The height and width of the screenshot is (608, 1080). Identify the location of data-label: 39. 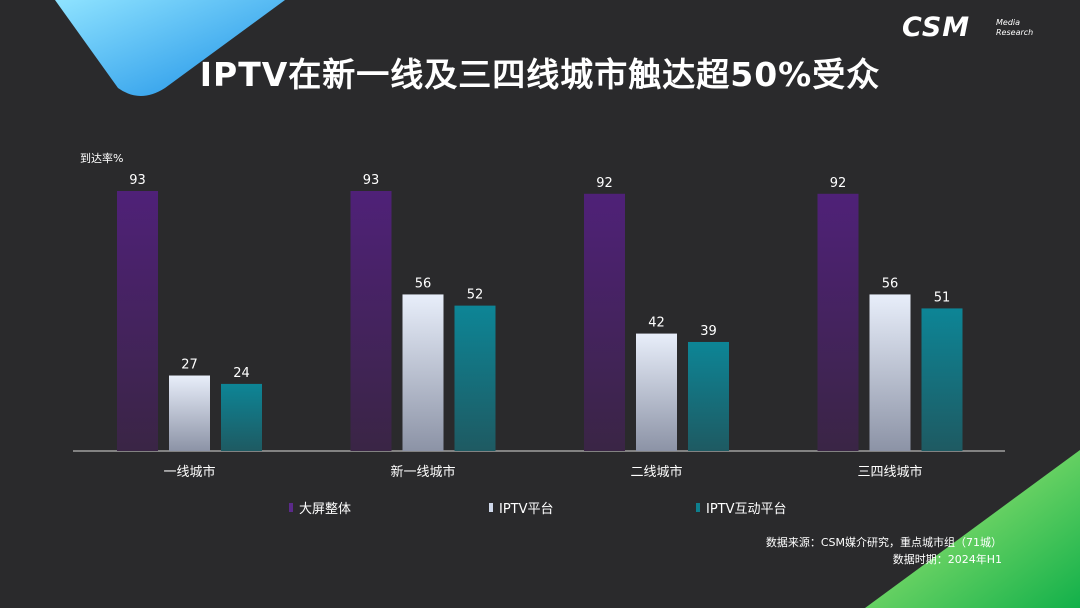
(708, 331).